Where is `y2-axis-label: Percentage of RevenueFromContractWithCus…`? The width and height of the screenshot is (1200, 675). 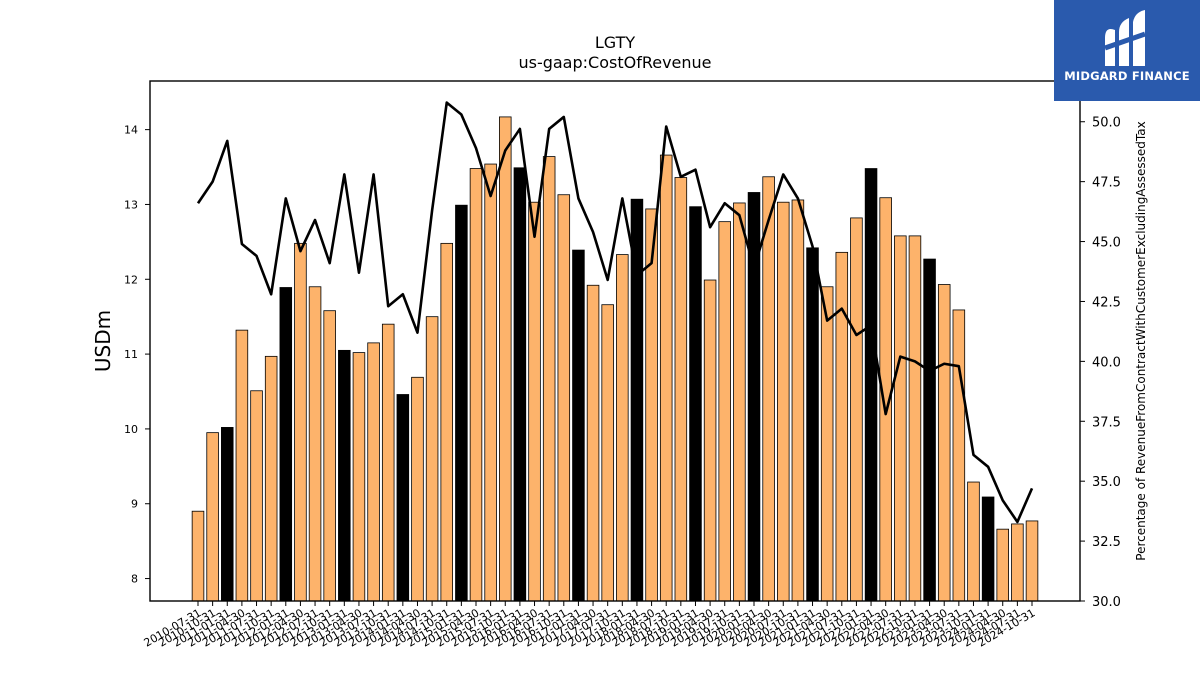 y2-axis-label: Percentage of RevenueFromContractWithCus… is located at coordinates (1141, 340).